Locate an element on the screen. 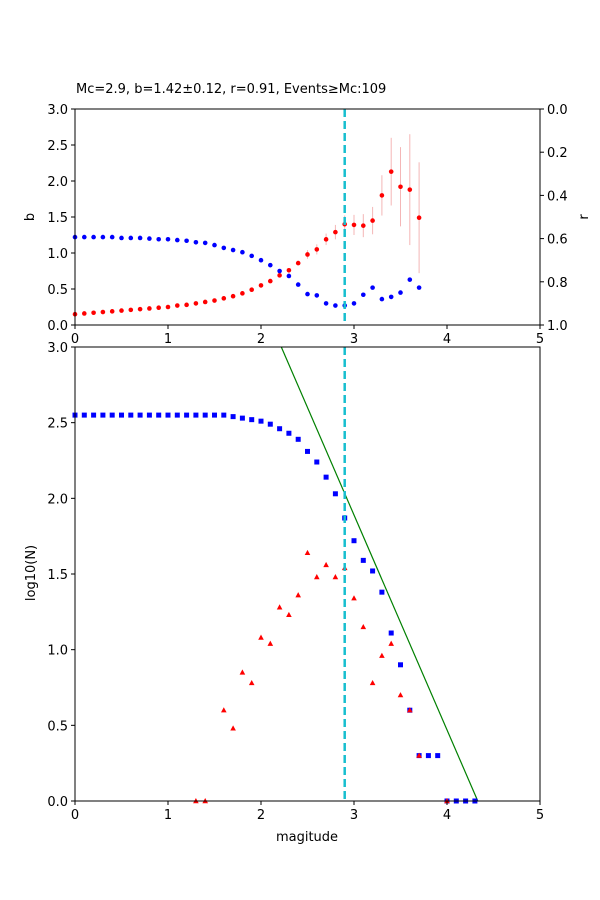 This screenshot has width=600, height=900. bottom-x-tick-label: 4 is located at coordinates (447, 815).